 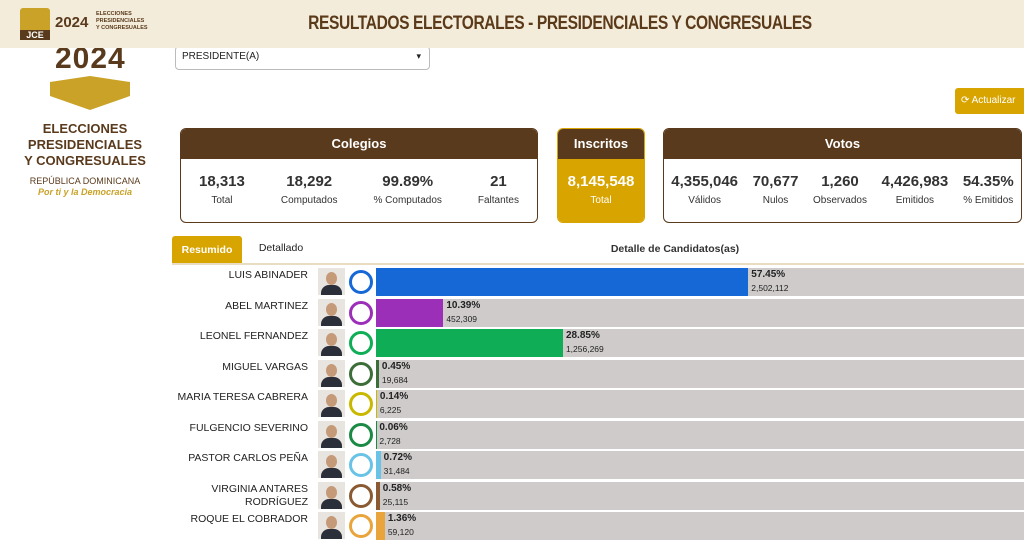 What do you see at coordinates (72, 22) in the screenshot?
I see `logo-year: 2024` at bounding box center [72, 22].